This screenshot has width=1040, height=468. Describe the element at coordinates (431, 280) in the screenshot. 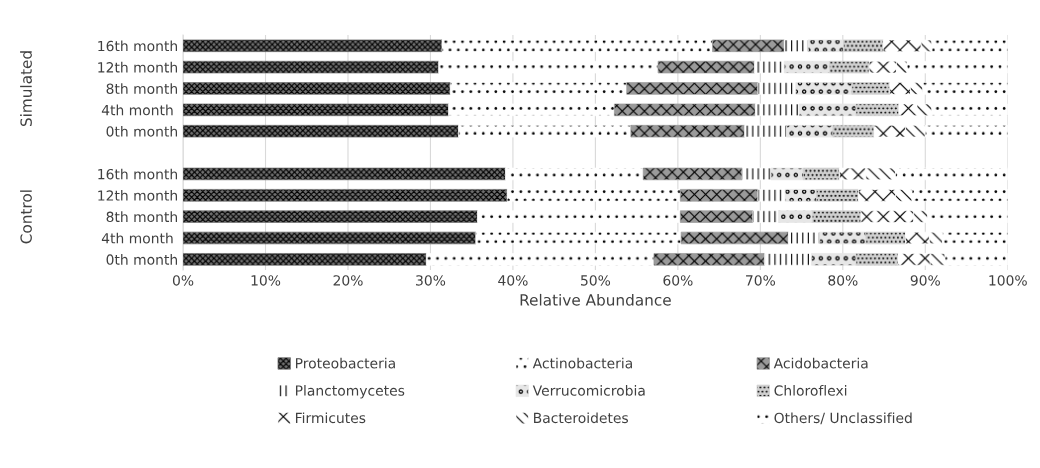

I see `x-tick-label: 30%` at that location.